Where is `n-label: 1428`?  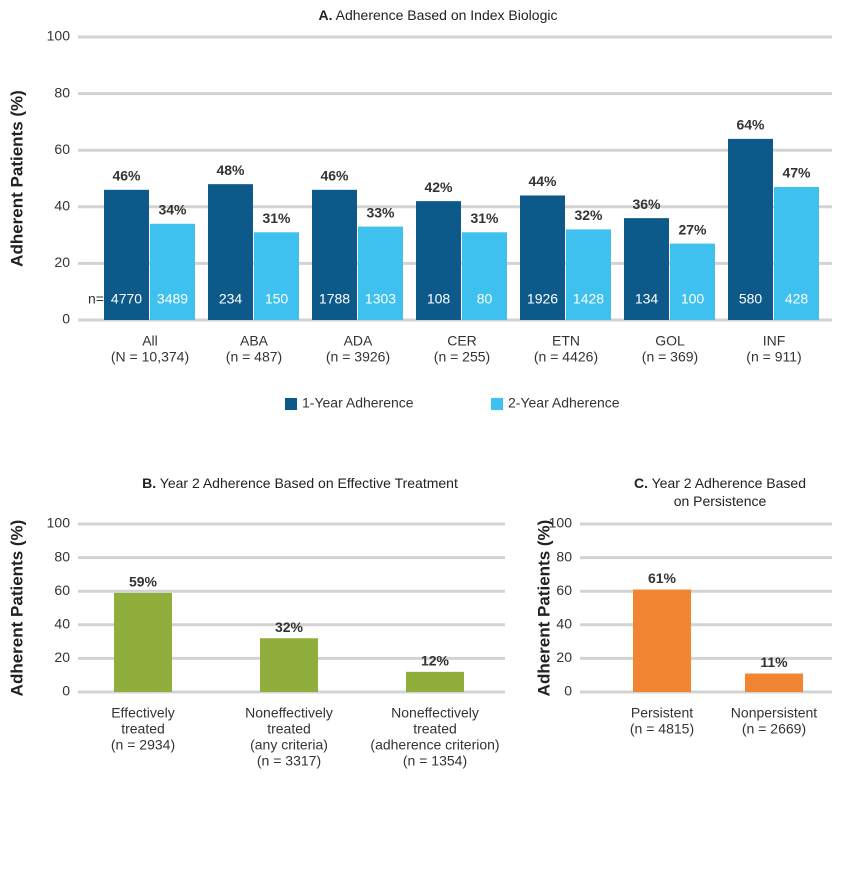 n-label: 1428 is located at coordinates (588, 299).